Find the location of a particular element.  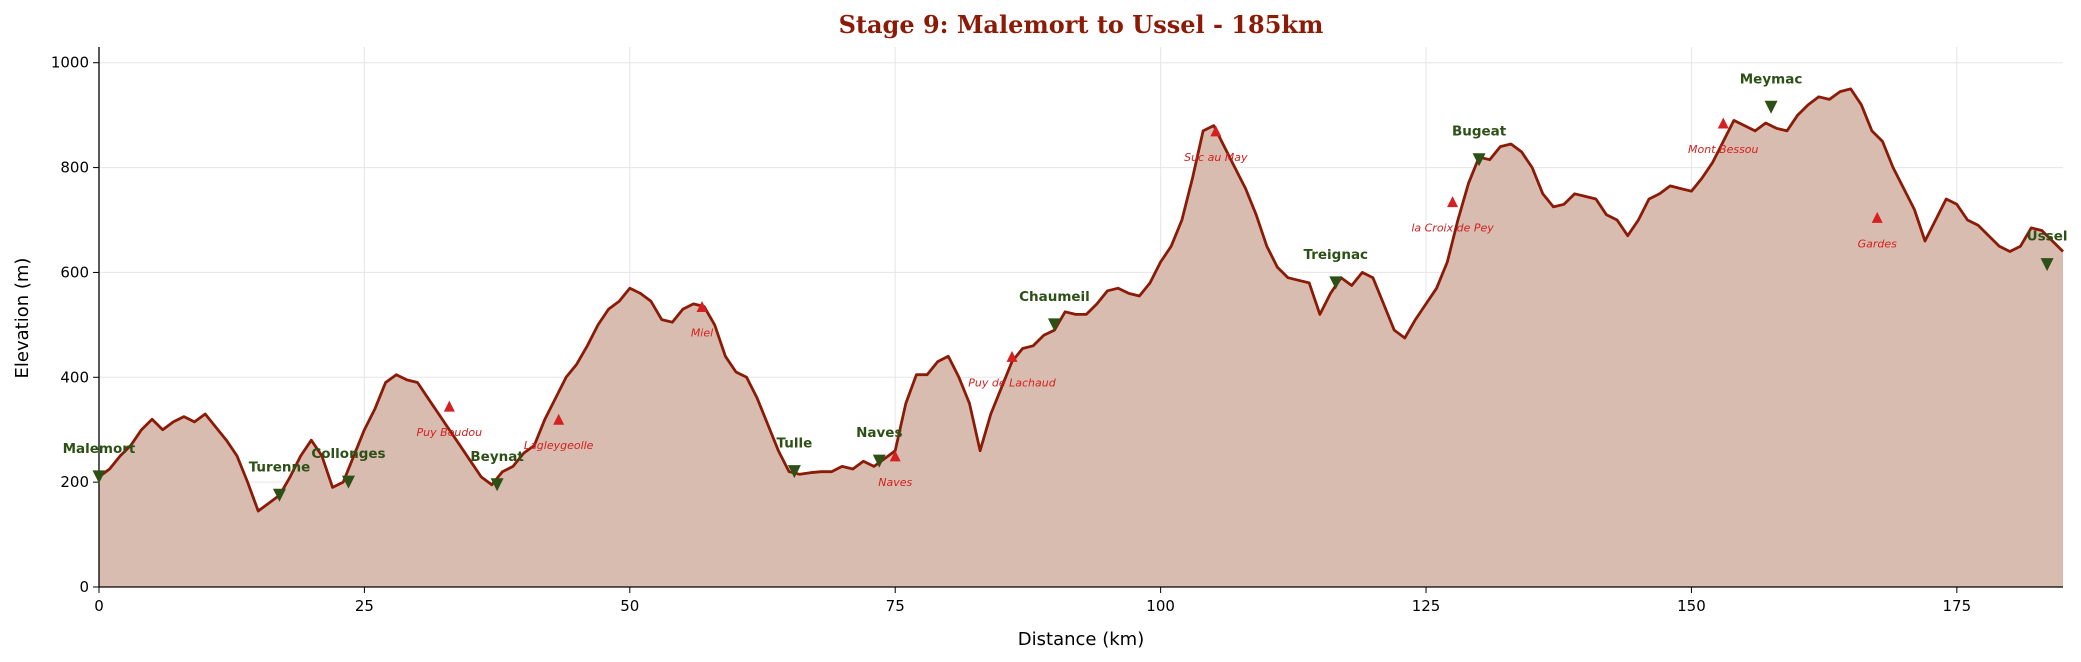

town-label: Treignac is located at coordinates (1336, 255).